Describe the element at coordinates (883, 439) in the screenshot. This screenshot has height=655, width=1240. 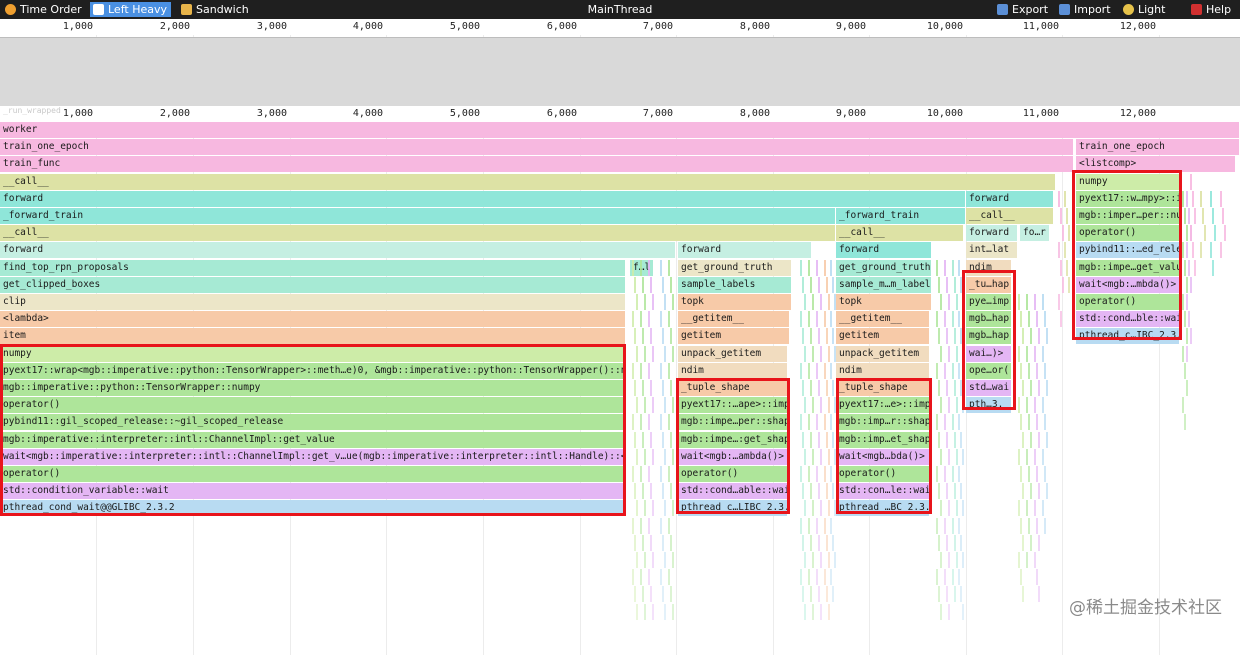
I see `flame-frame: mgb::imp…et_shap` at that location.